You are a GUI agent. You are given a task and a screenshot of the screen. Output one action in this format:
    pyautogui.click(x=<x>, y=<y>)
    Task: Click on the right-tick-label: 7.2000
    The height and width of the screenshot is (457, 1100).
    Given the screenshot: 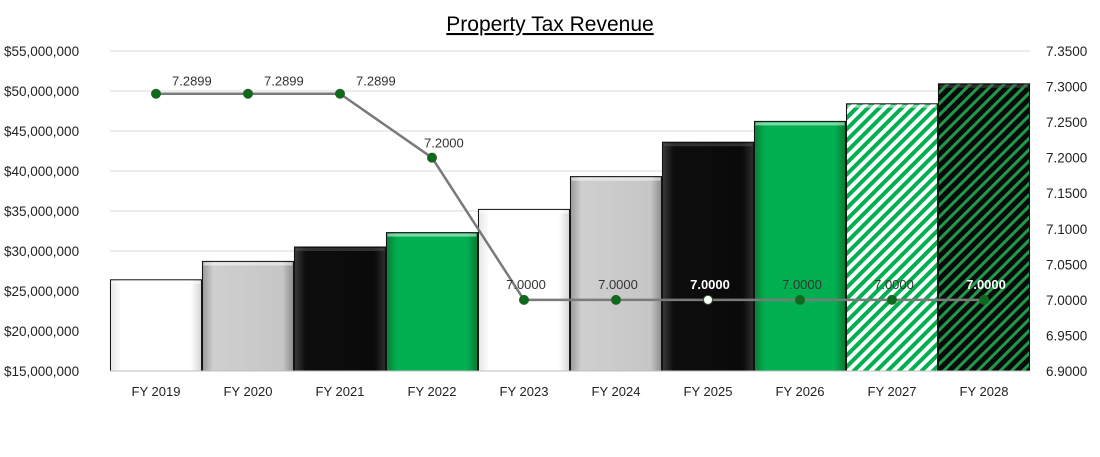 What is the action you would take?
    pyautogui.click(x=1066, y=158)
    